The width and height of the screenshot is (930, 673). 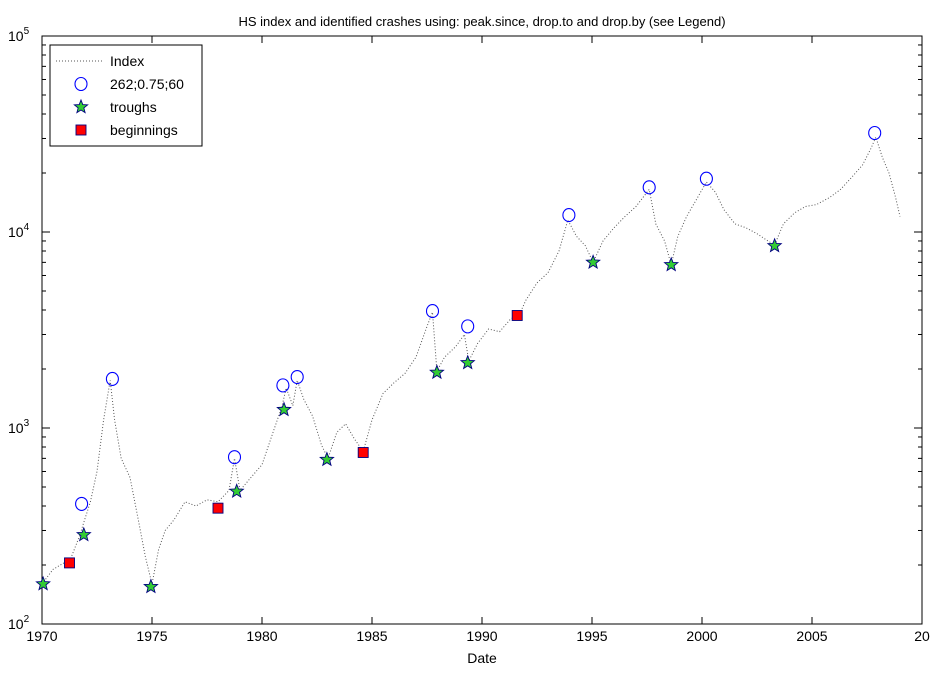 I want to click on legend-label: troughs, so click(x=133, y=107).